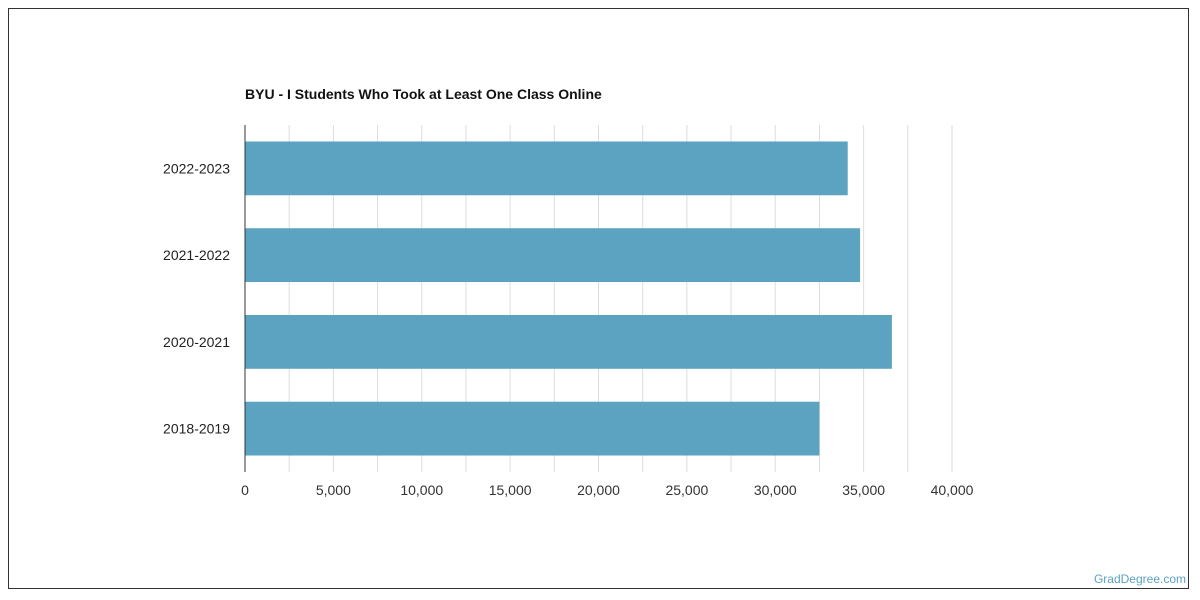 This screenshot has width=1200, height=600. Describe the element at coordinates (598, 490) in the screenshot. I see `x-tick-label: 20,000` at that location.